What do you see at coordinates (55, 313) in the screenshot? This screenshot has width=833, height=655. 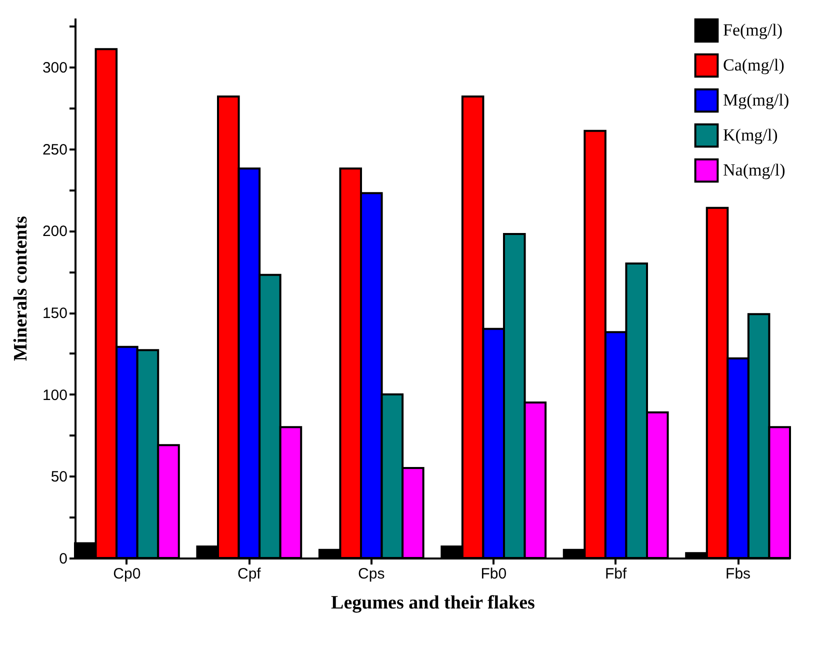 I see `y-tick-label: 150` at bounding box center [55, 313].